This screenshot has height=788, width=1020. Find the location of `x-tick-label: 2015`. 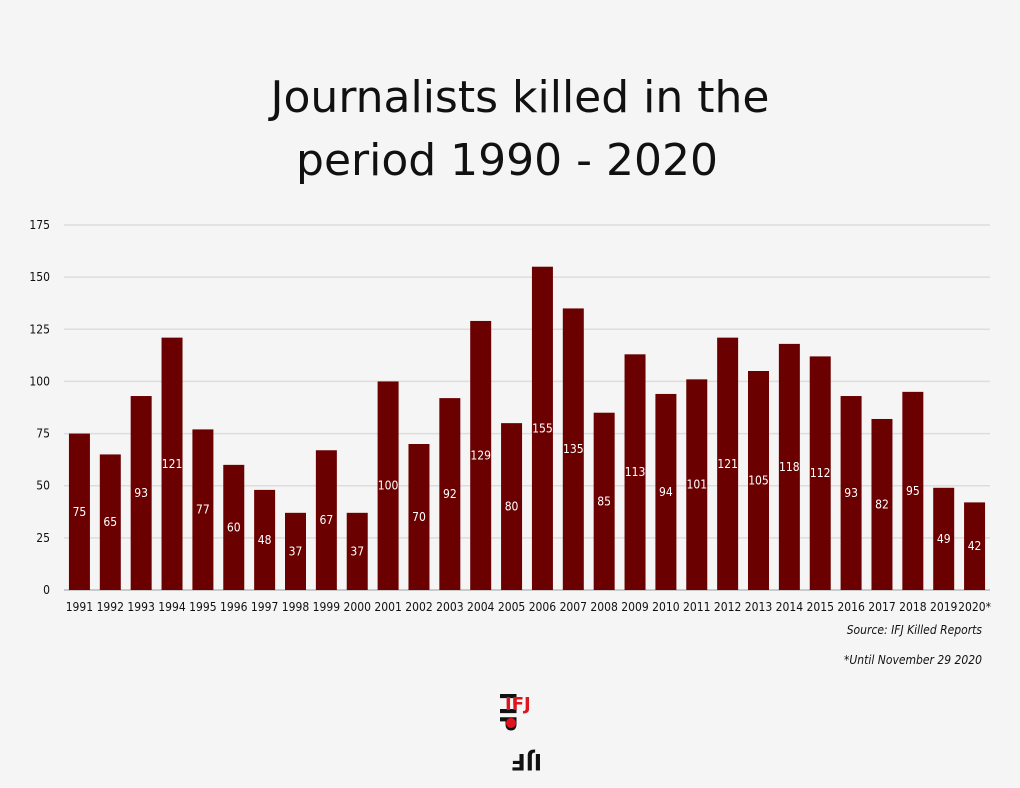

x-tick-label: 2015 is located at coordinates (819, 607).